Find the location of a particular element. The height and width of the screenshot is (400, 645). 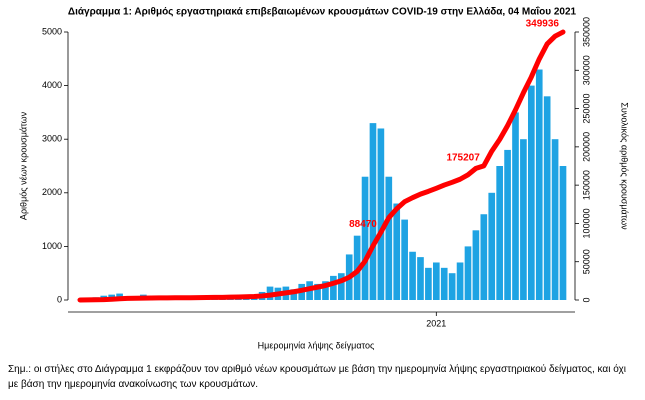

y-tick-label: 4000 is located at coordinates (52, 85).